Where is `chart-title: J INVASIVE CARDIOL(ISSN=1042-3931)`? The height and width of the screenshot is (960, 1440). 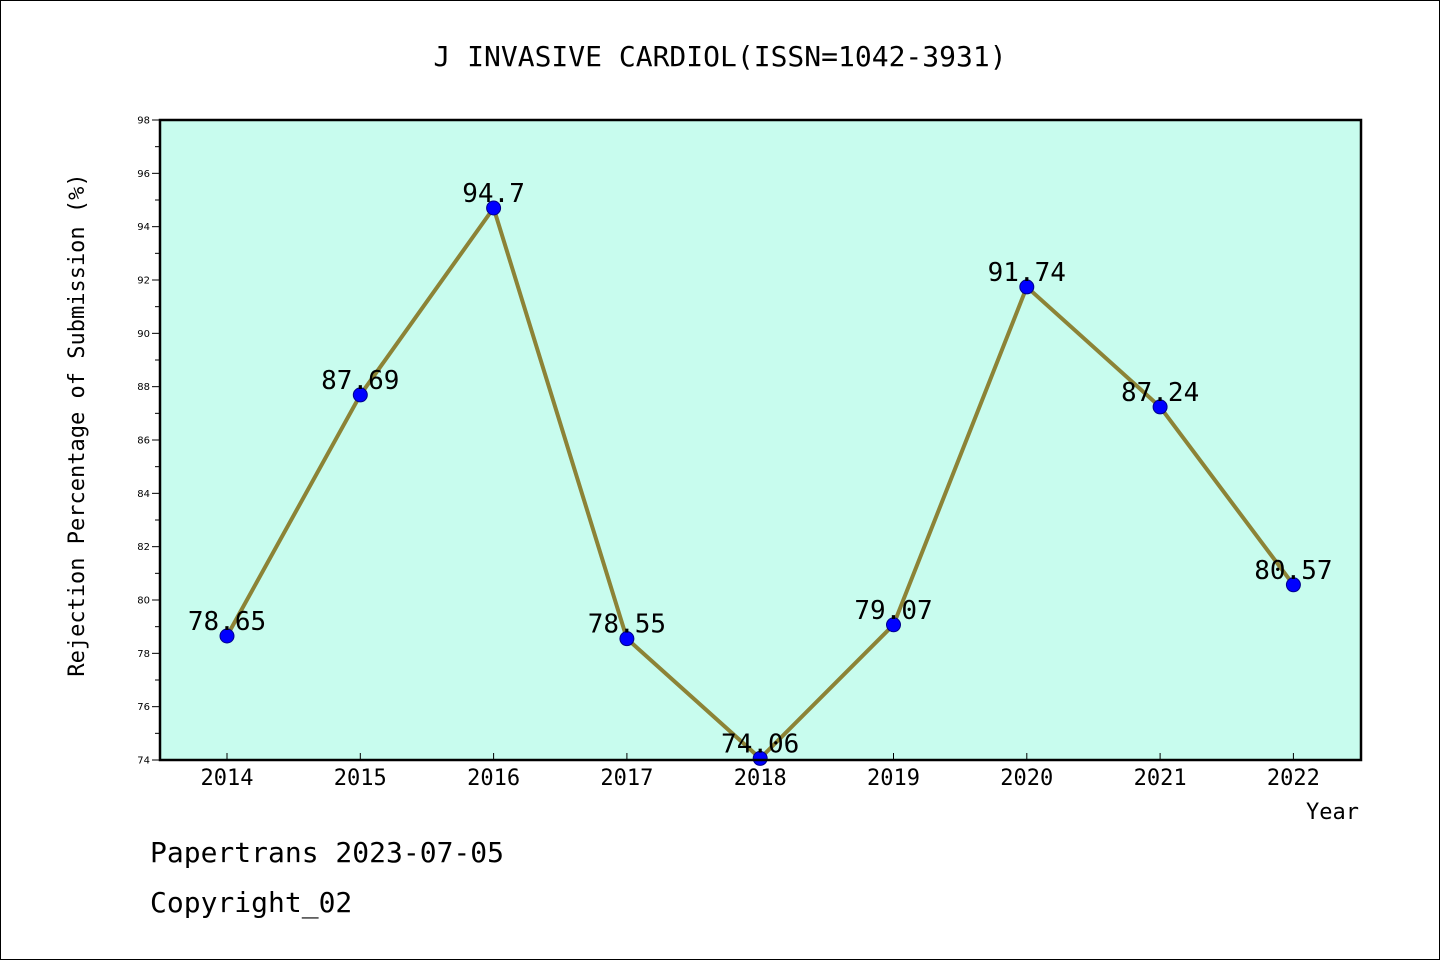
chart-title: J INVASIVE CARDIOL(ISSN=1042-3931) is located at coordinates (719, 56).